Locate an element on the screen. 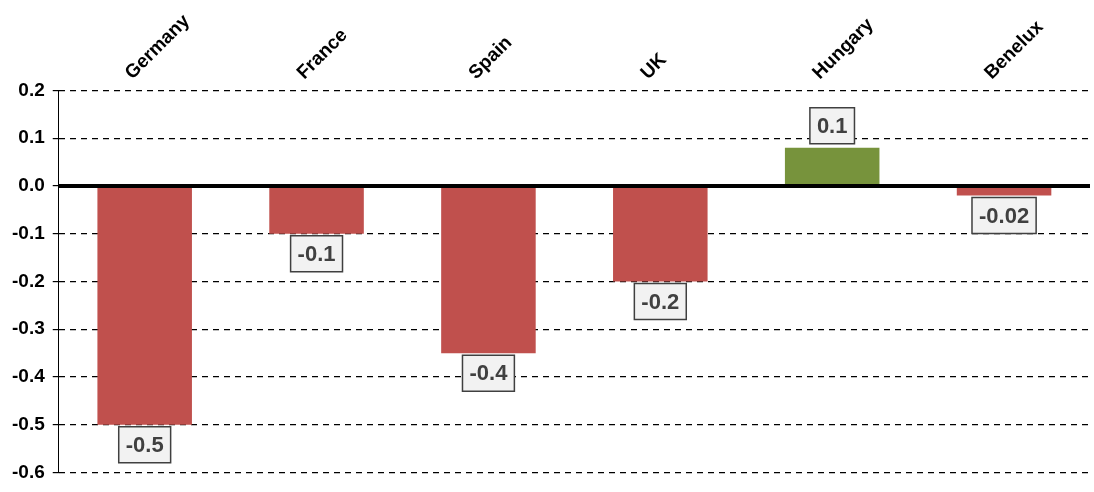 The width and height of the screenshot is (1094, 492). y-tick-label: -0.5 is located at coordinates (28, 424).